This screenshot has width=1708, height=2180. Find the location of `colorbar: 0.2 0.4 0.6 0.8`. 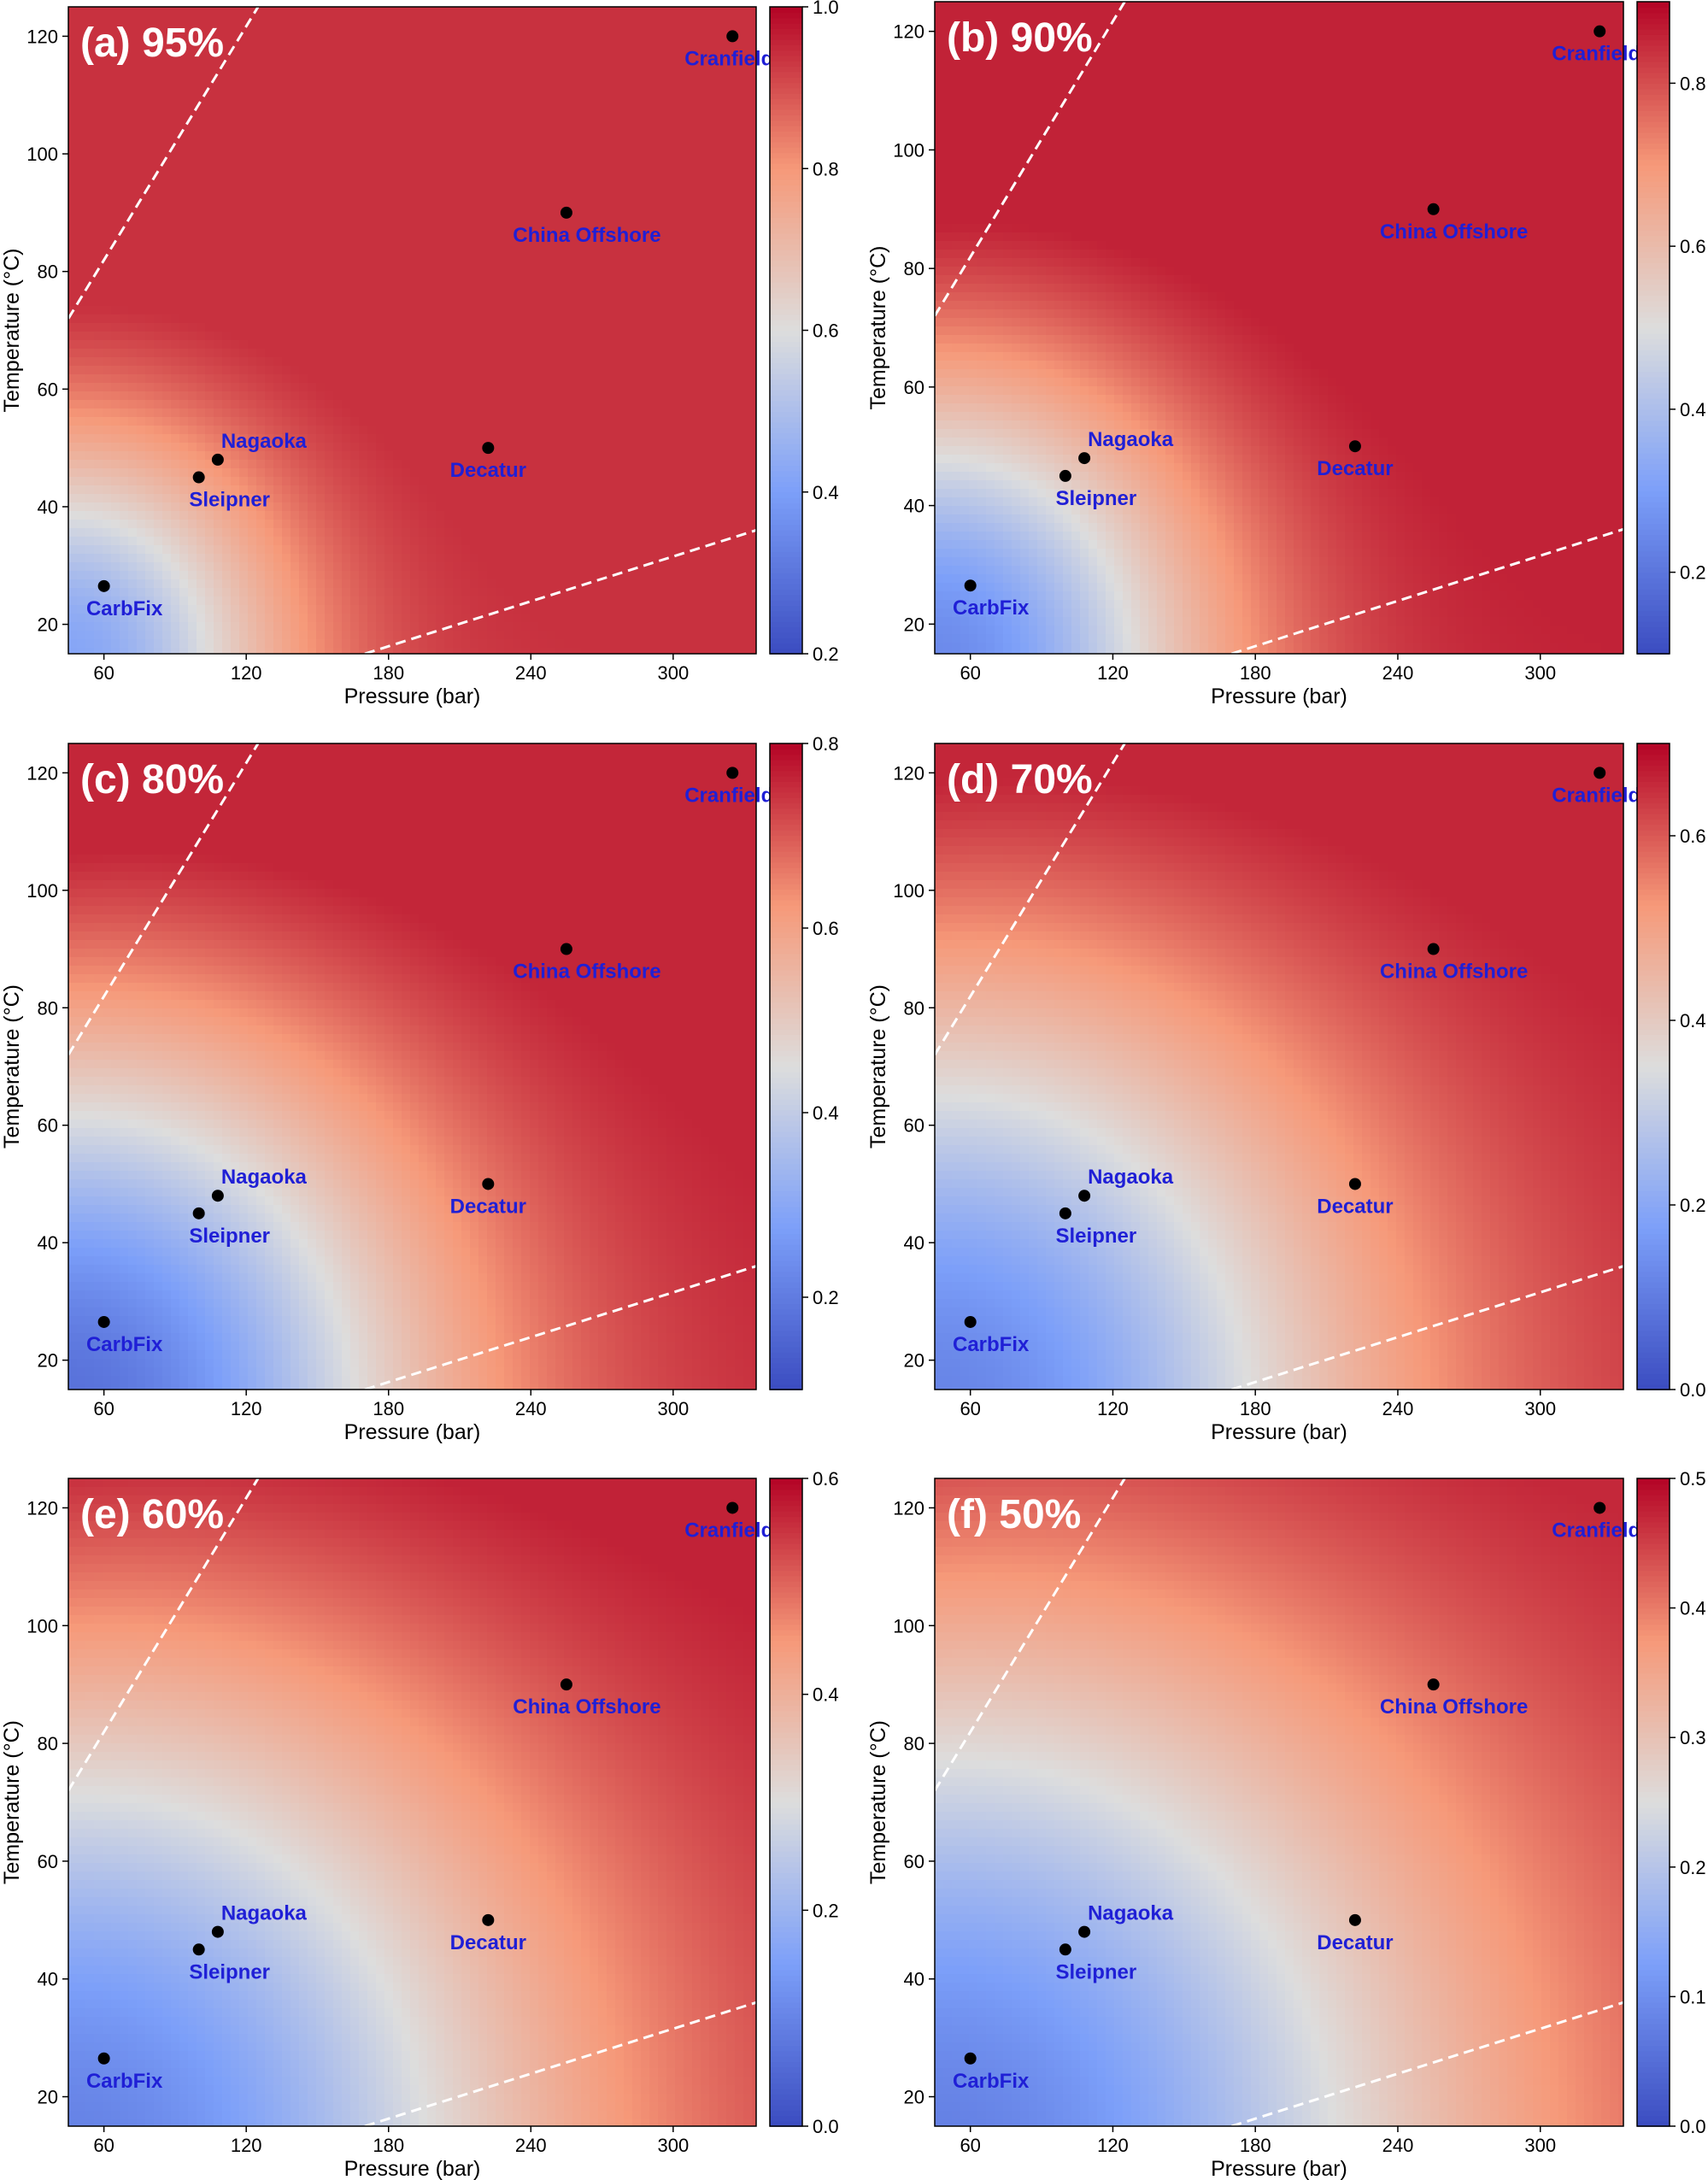

colorbar: 0.2 0.4 0.6 0.8 is located at coordinates (804, 1061).